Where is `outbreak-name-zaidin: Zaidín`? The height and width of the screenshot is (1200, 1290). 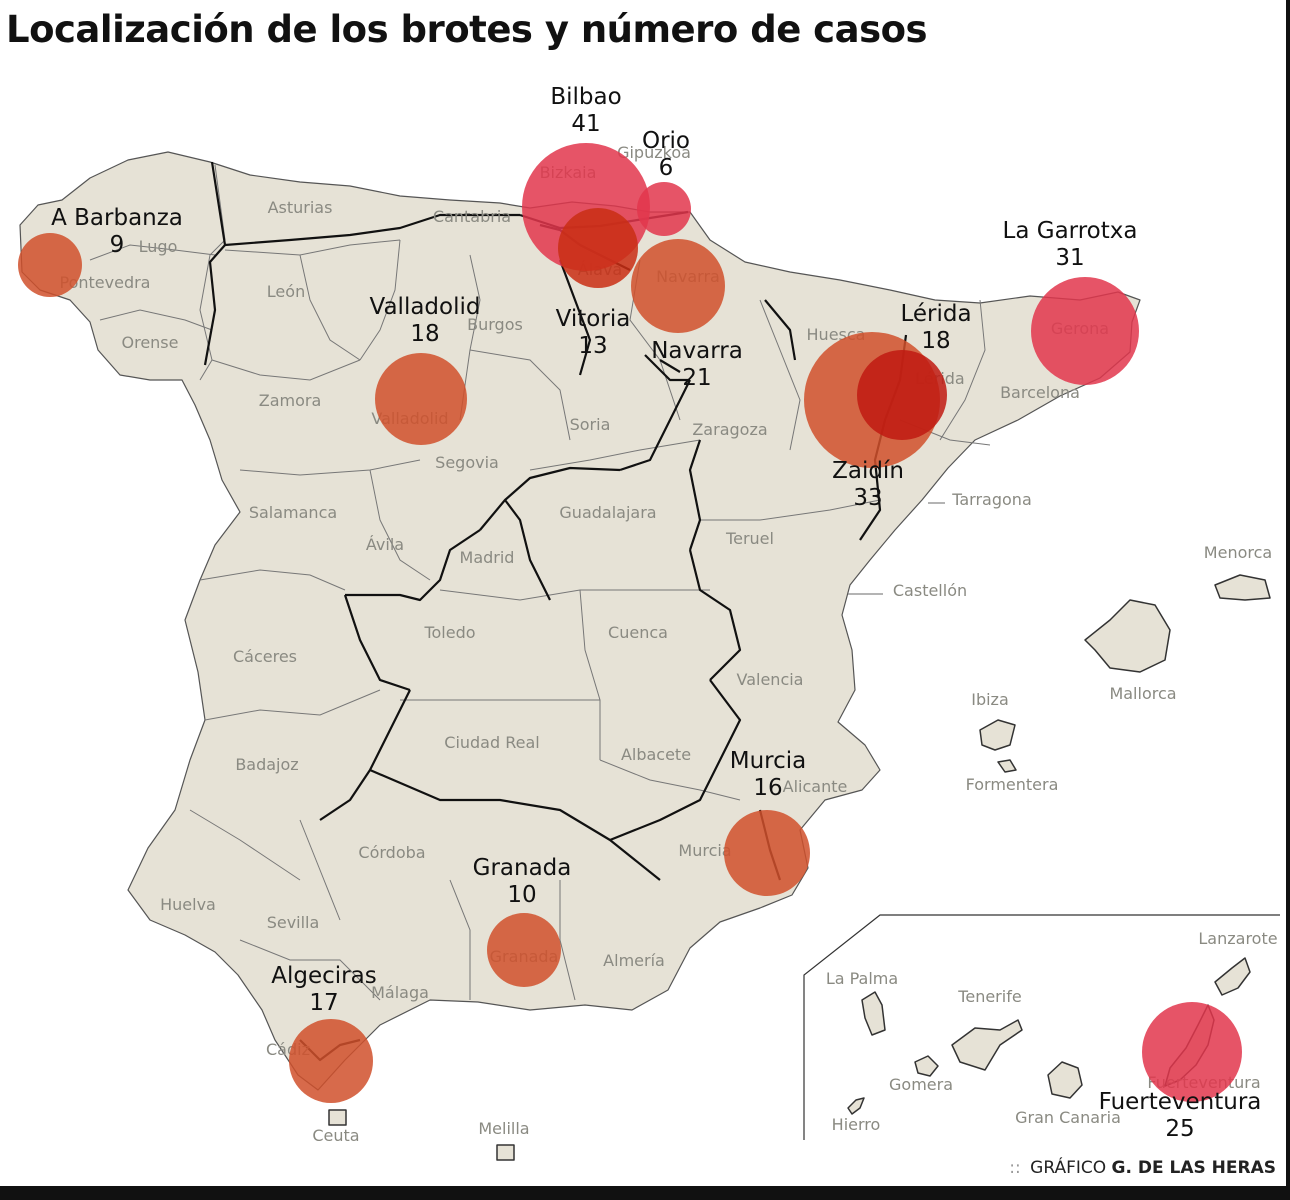
outbreak-name-zaidin: Zaidín is located at coordinates (868, 471).